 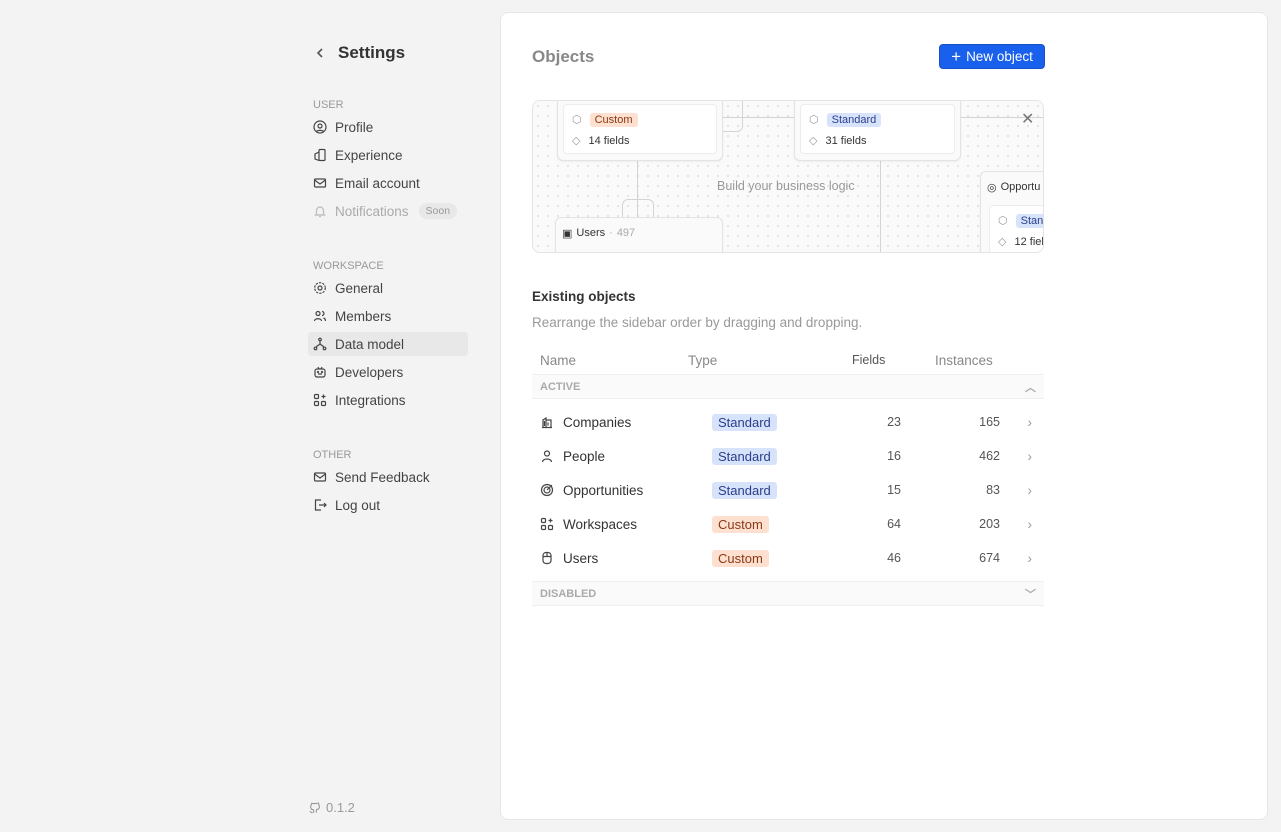 I want to click on banner-node-custom: ⬡ Custom ◇ 14 fields, so click(x=640, y=131).